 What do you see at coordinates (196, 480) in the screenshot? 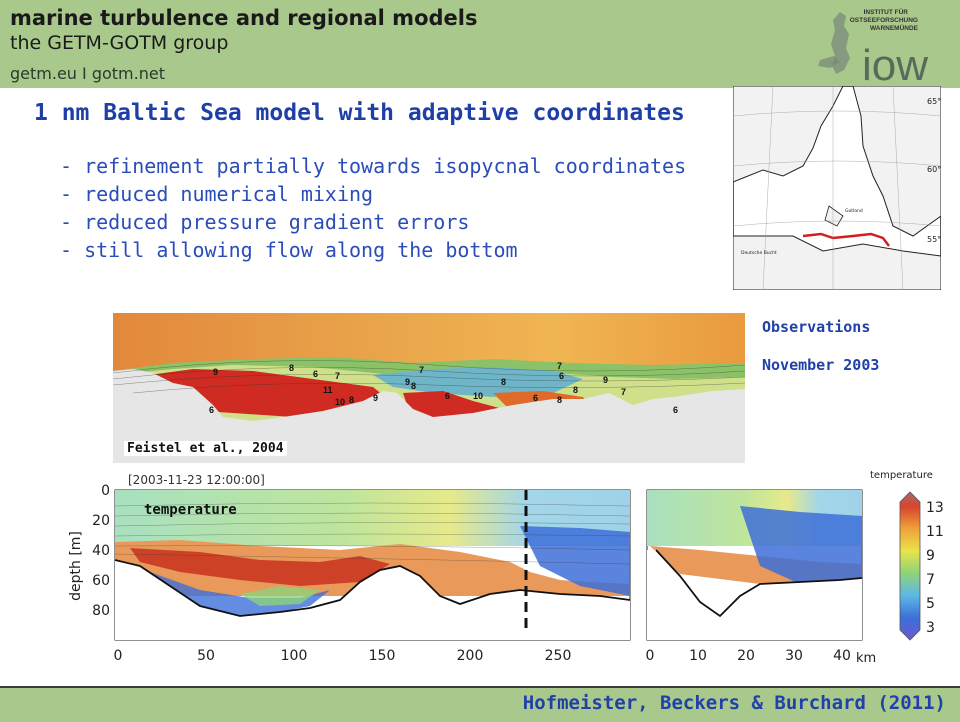
I see `model-timestamp: [2003-11-23 12:00:00]` at bounding box center [196, 480].